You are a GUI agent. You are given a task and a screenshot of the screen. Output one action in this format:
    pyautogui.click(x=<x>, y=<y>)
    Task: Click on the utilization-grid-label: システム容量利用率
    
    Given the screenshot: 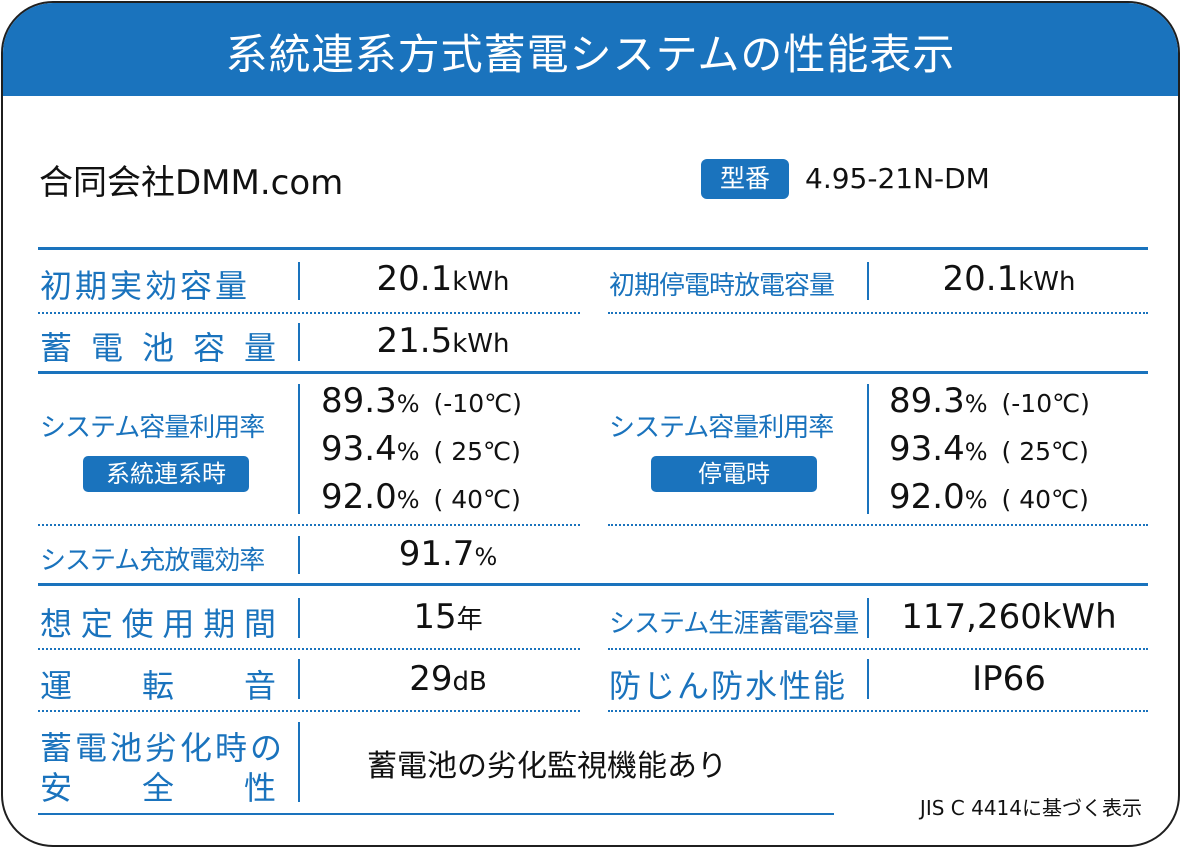 What is the action you would take?
    pyautogui.click(x=152, y=428)
    